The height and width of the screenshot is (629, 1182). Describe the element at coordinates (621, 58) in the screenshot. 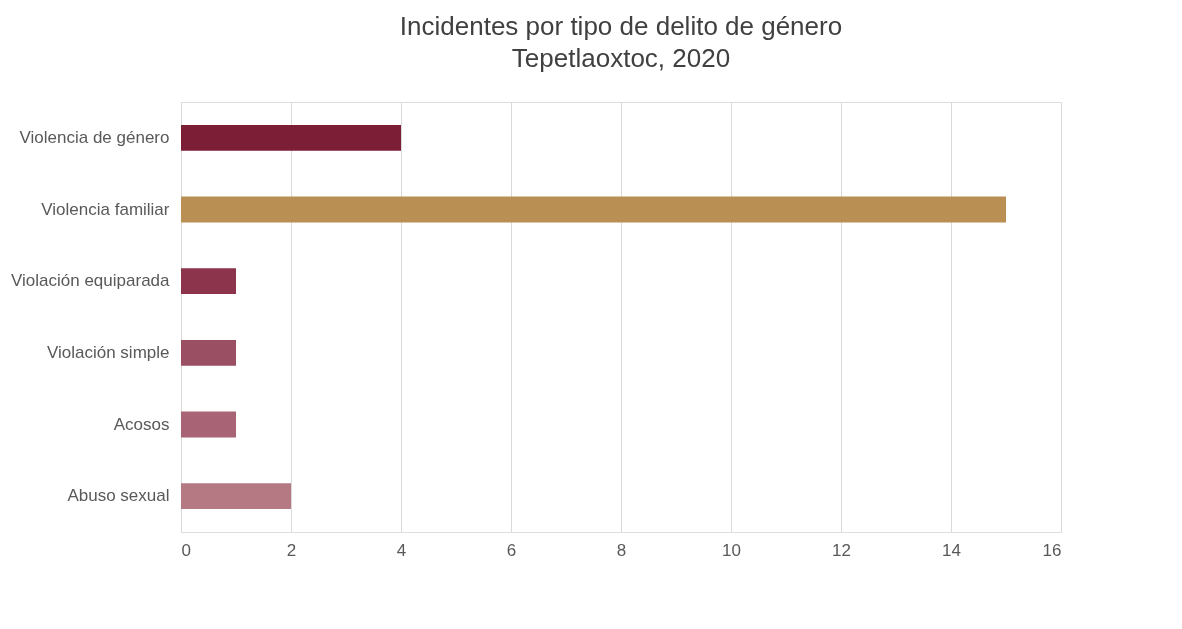

I see `chart-subtitle: Tepetlaoxtoc, 2020` at that location.